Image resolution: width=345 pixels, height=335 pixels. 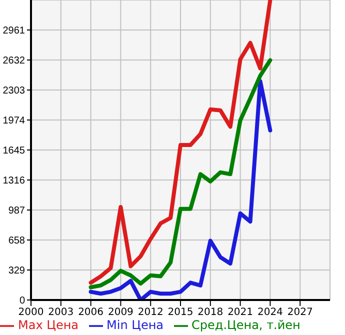 What do you see at coordinates (14, 61) in the screenshot?
I see `y-tick-label: 2632` at bounding box center [14, 61].